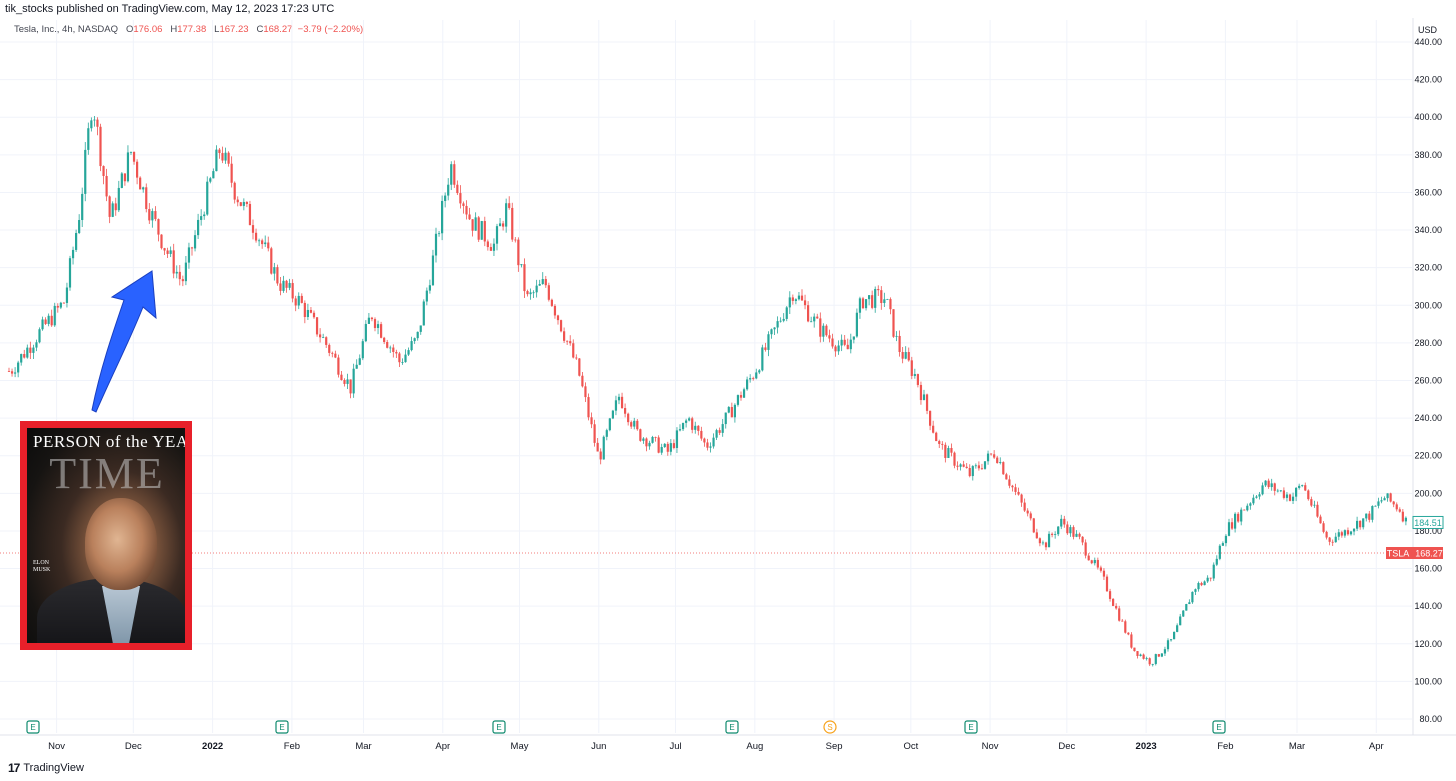  I want to click on tradingview-logo: 17 TradingView, so click(46, 768).